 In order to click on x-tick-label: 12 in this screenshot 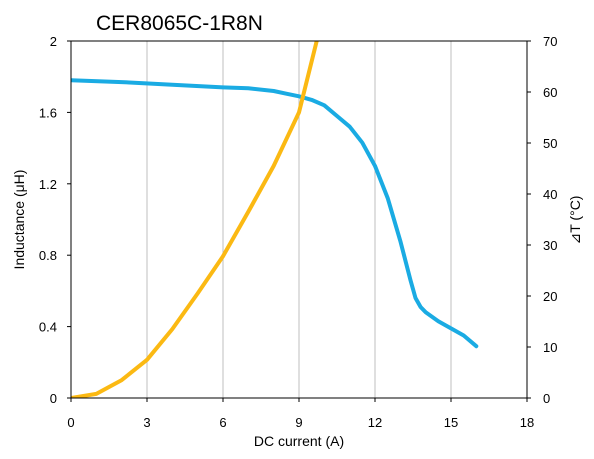, I will do `click(375, 422)`.